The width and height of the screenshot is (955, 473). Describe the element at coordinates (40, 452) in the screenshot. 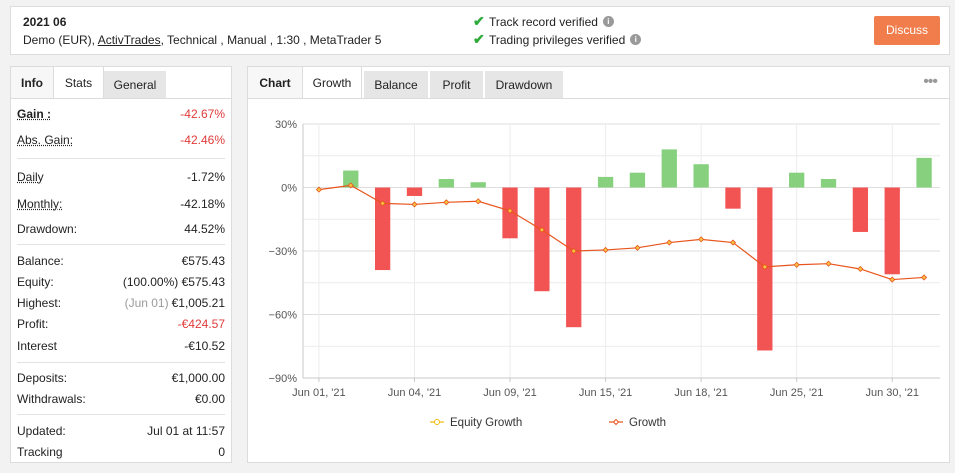

I see `tracking-label: Tracking` at that location.